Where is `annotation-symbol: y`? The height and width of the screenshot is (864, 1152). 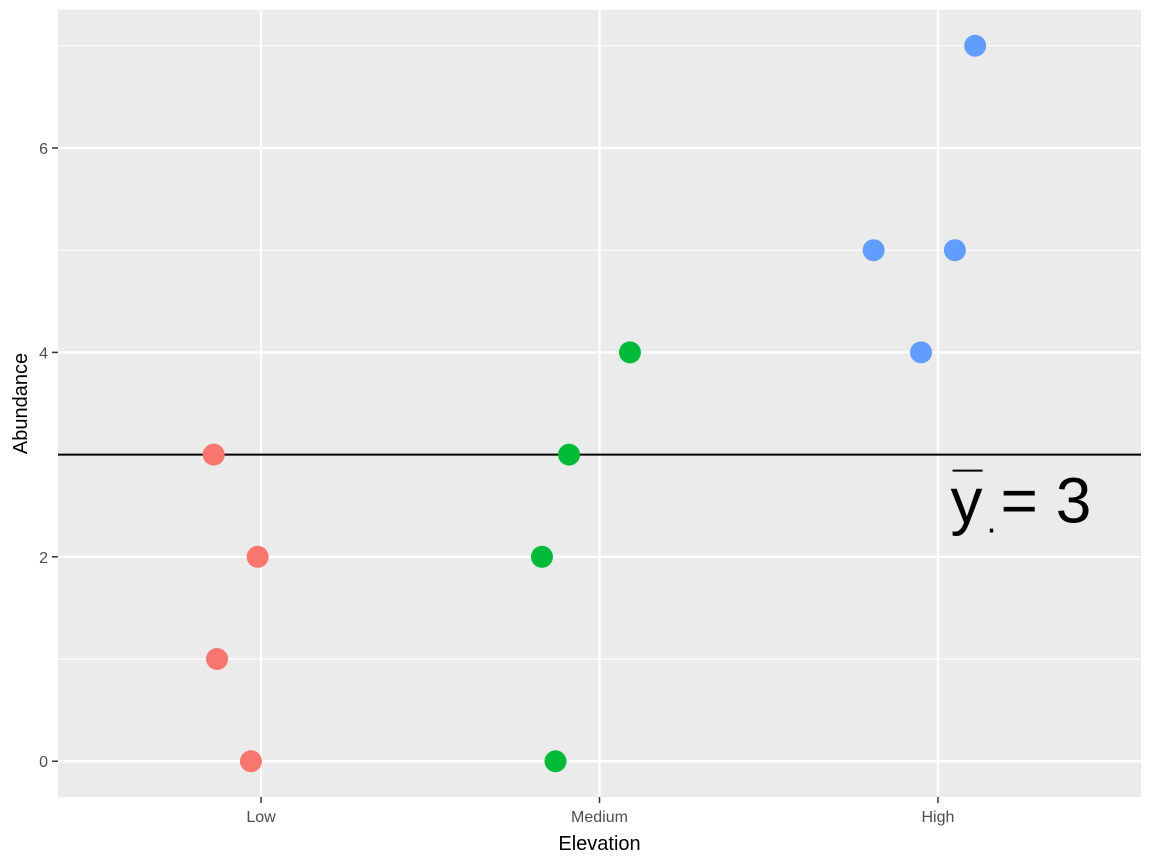
annotation-symbol: y is located at coordinates (967, 501).